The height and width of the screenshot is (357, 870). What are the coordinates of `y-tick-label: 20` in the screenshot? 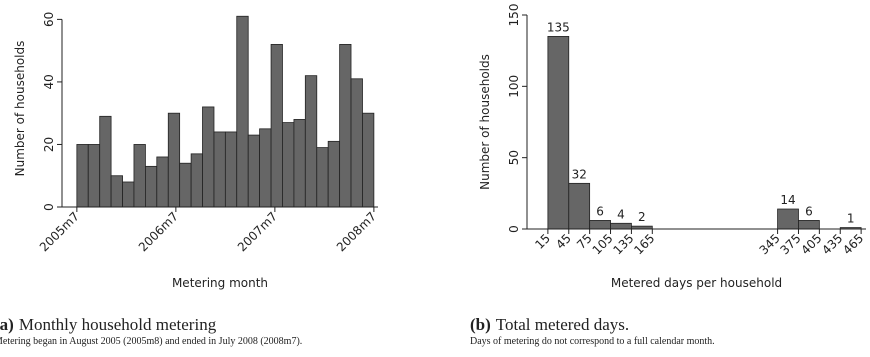 It's located at (49, 144).